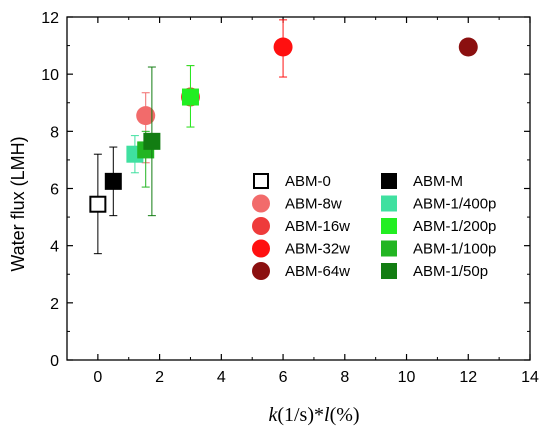  Describe the element at coordinates (389, 203) in the screenshot. I see `marker-abm-1-400p` at that location.